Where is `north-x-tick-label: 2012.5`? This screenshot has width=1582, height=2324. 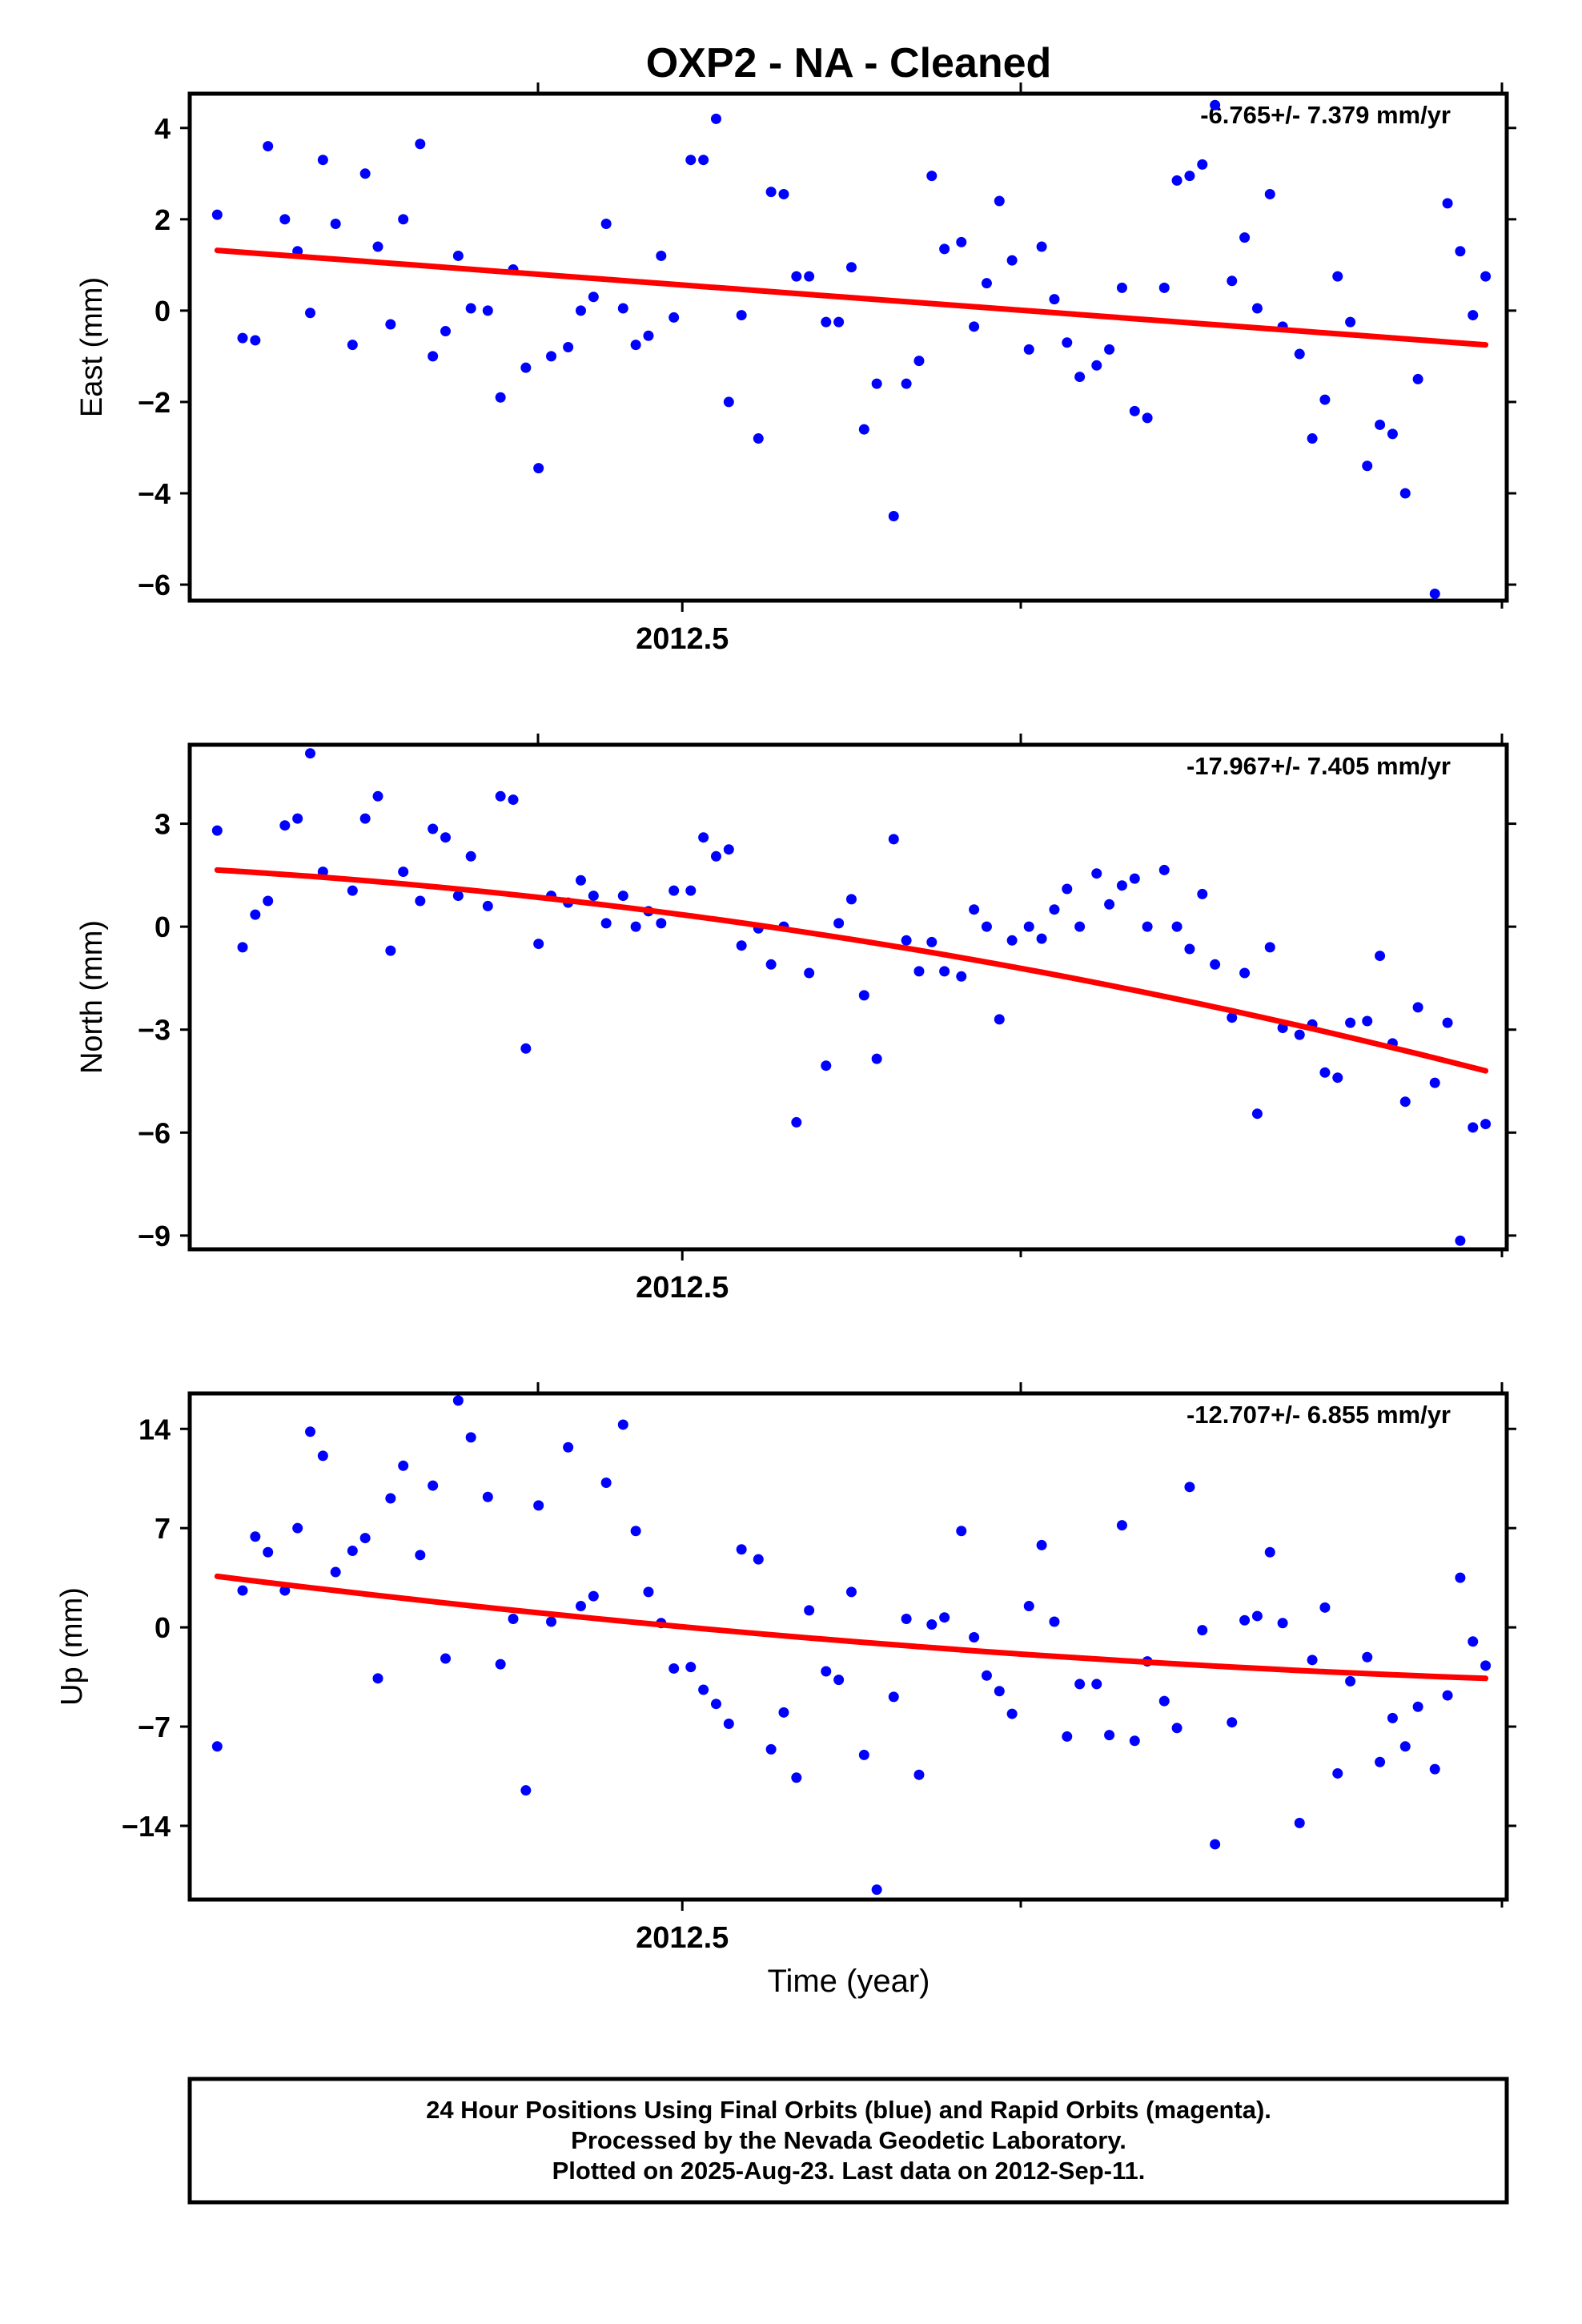 north-x-tick-label: 2012.5 is located at coordinates (683, 1288).